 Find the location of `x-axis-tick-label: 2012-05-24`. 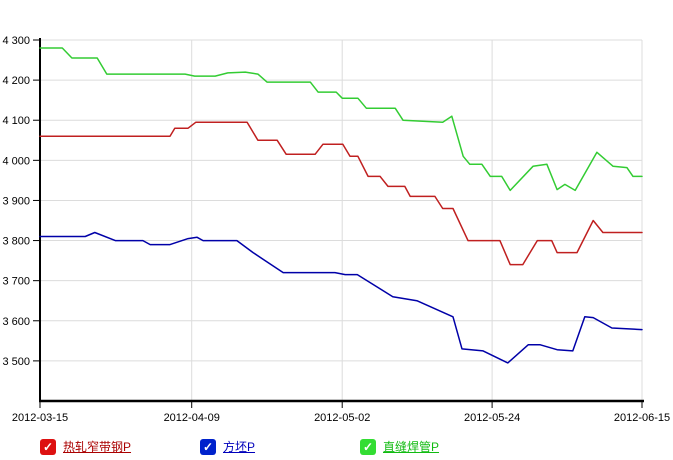

x-axis-tick-label: 2012-05-24 is located at coordinates (492, 418).